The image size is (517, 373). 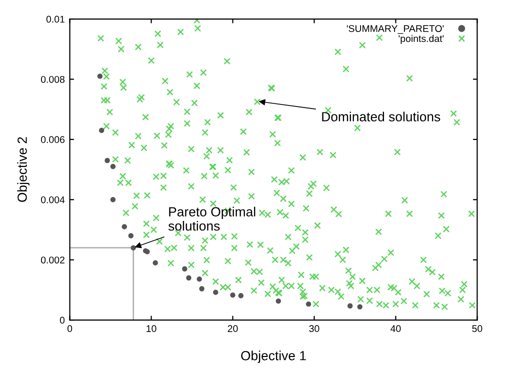 I want to click on y-tick-label: 0.008, so click(x=52, y=79).